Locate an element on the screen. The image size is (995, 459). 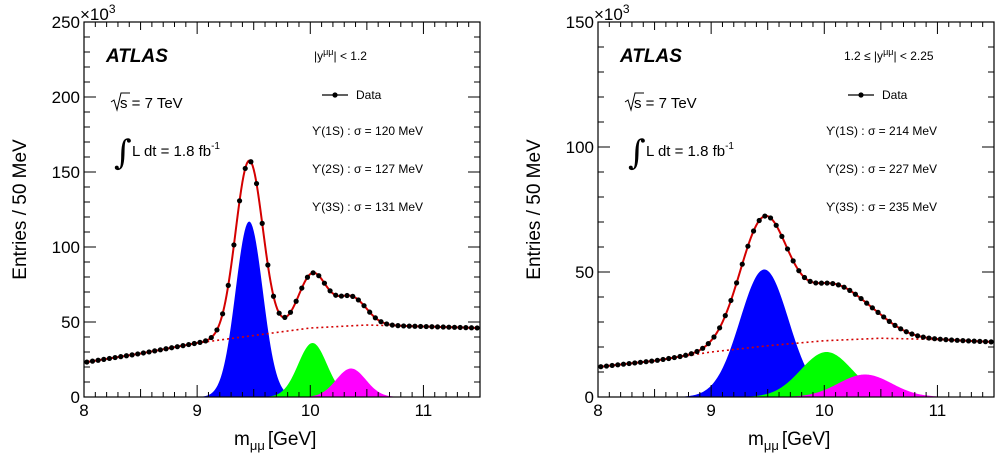
rapidity-range: | < 1.2 is located at coordinates (351, 56).